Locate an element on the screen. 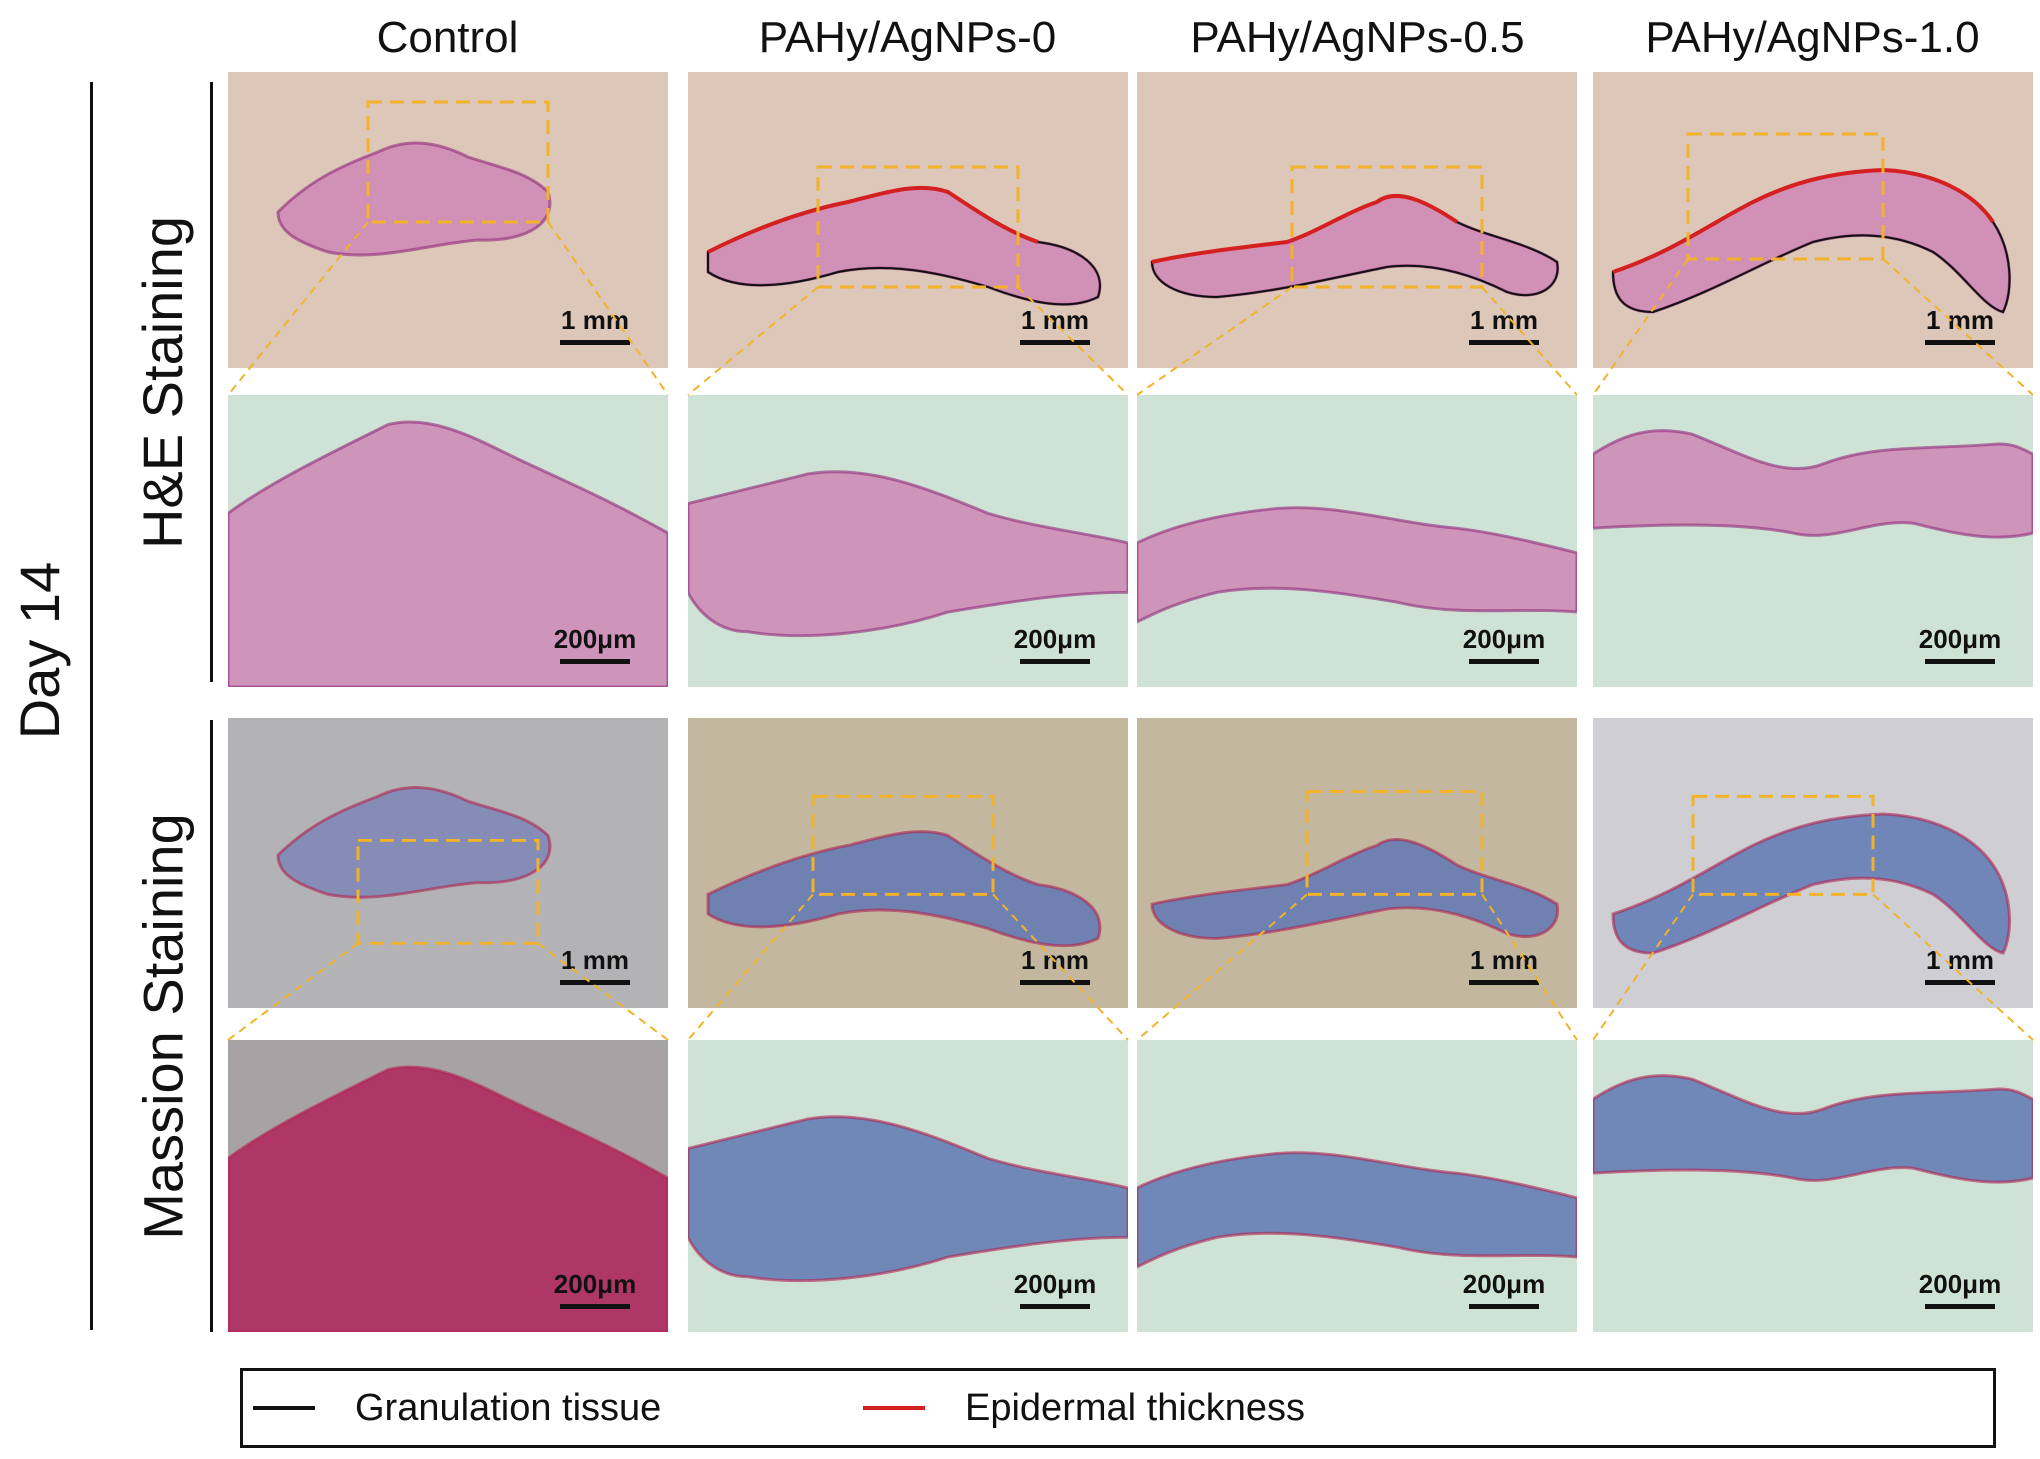 This screenshot has width=2040, height=1459. panel-masson-overview-pahy-0-5: 1 mm is located at coordinates (1357, 863).